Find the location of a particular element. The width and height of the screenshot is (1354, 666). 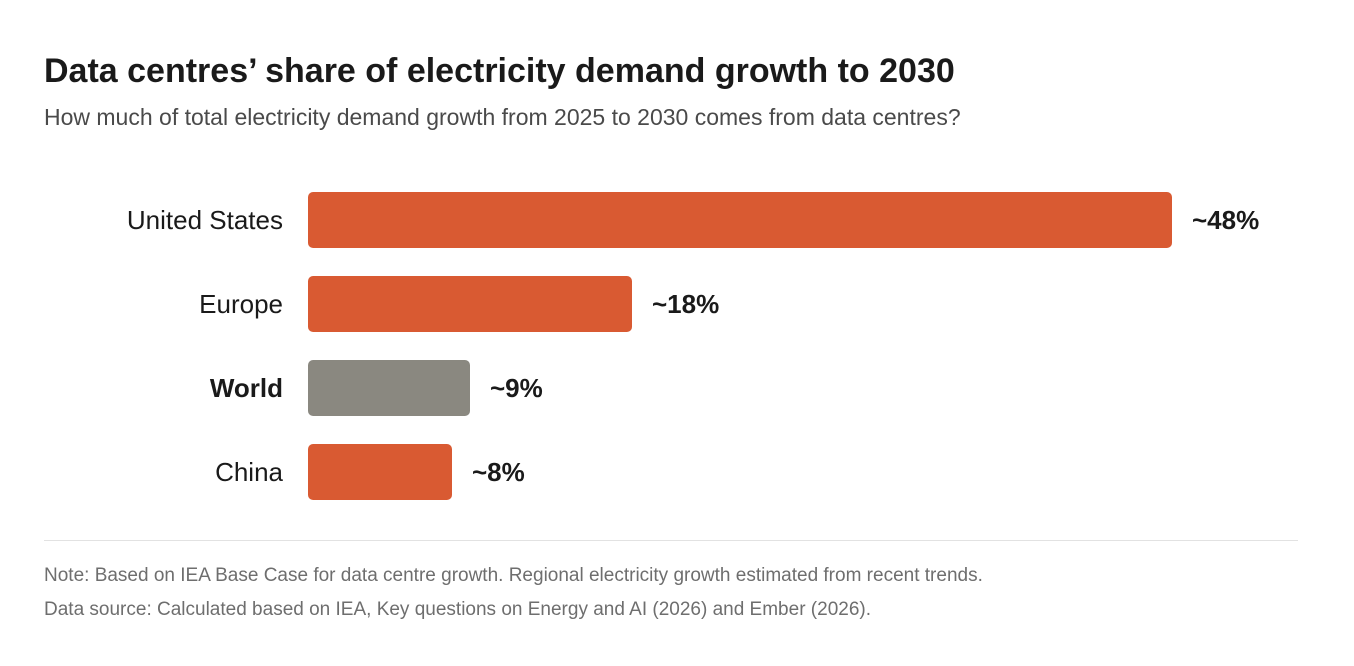

category-label: Europe is located at coordinates (241, 304).